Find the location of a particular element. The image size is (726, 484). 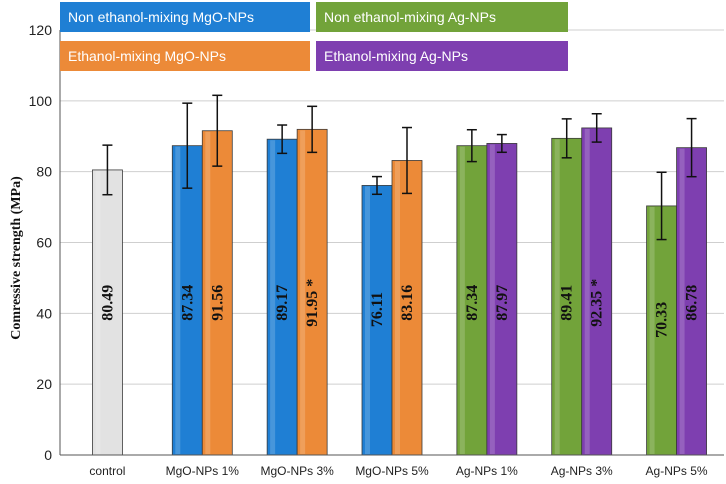

x-tick-label: Ag-NPs 3% is located at coordinates (582, 471).